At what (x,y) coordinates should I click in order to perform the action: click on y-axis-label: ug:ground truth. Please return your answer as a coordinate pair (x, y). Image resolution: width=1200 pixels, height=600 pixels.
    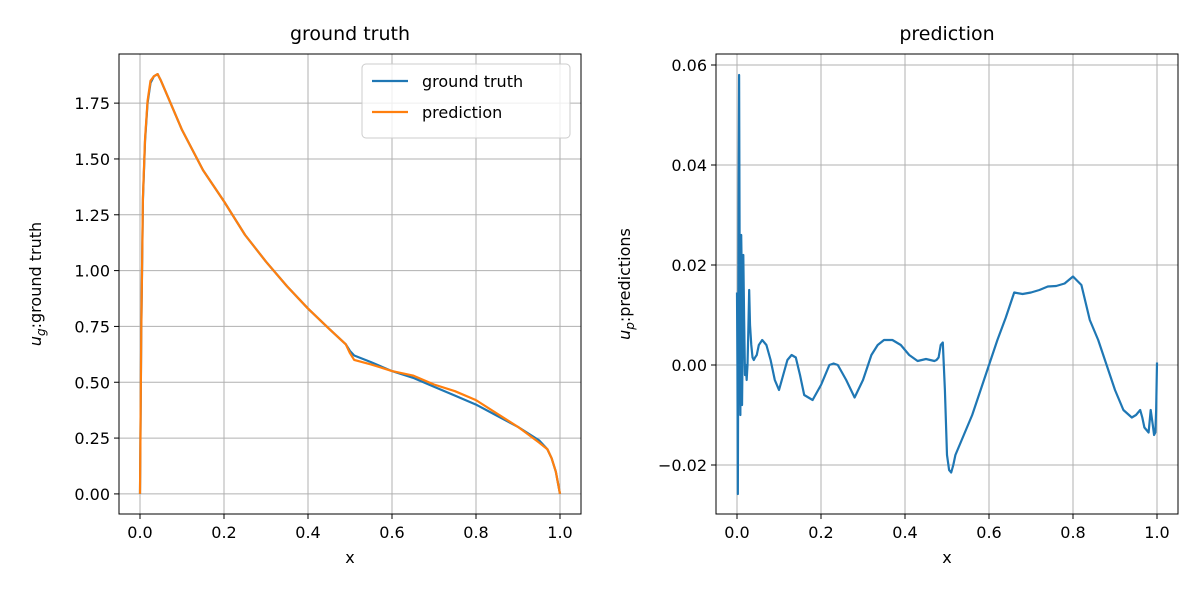
    Looking at the image, I should click on (37, 284).